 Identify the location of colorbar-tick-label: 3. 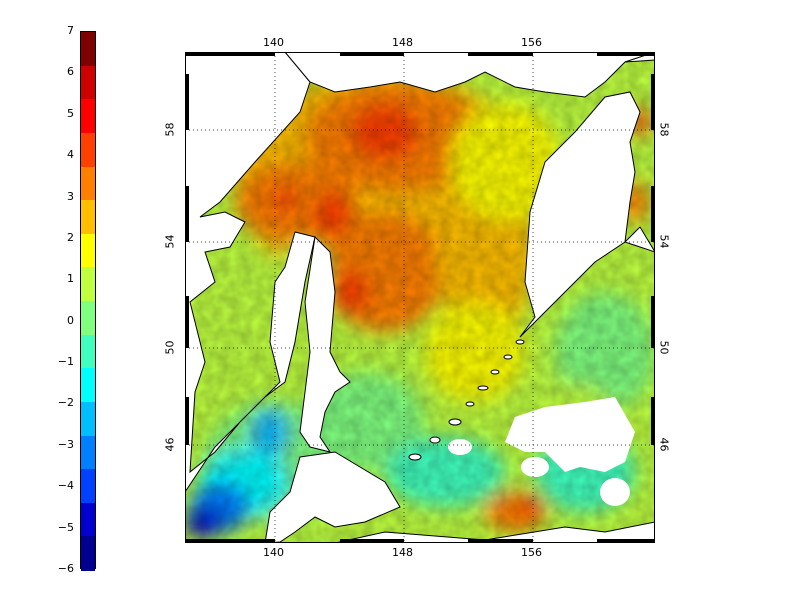
(70, 196).